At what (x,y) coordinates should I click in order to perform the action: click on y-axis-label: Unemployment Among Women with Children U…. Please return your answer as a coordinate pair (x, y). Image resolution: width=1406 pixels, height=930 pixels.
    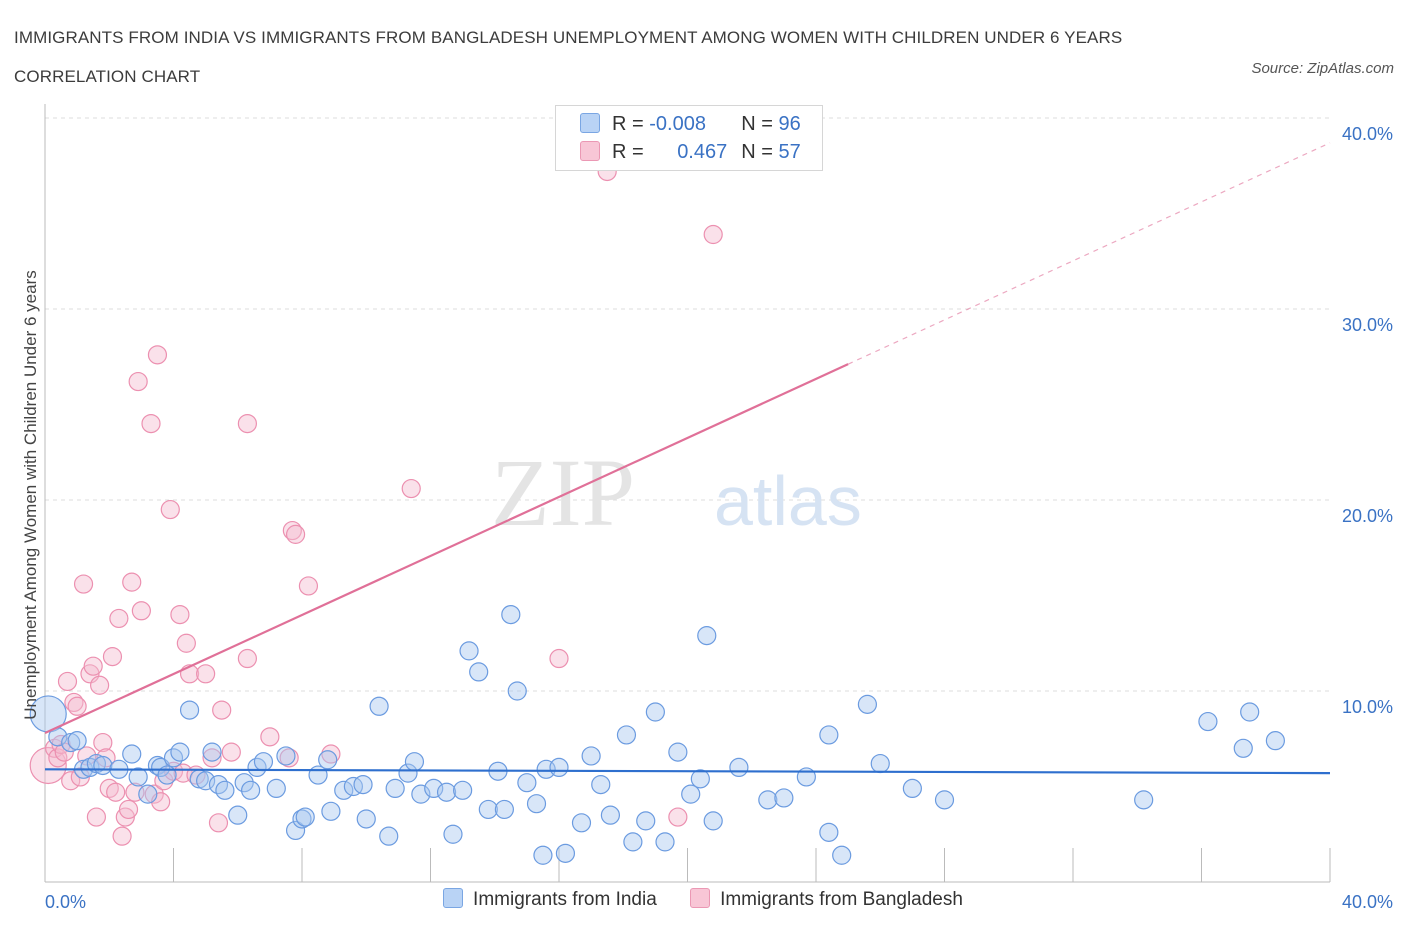
    Looking at the image, I should click on (30, 494).